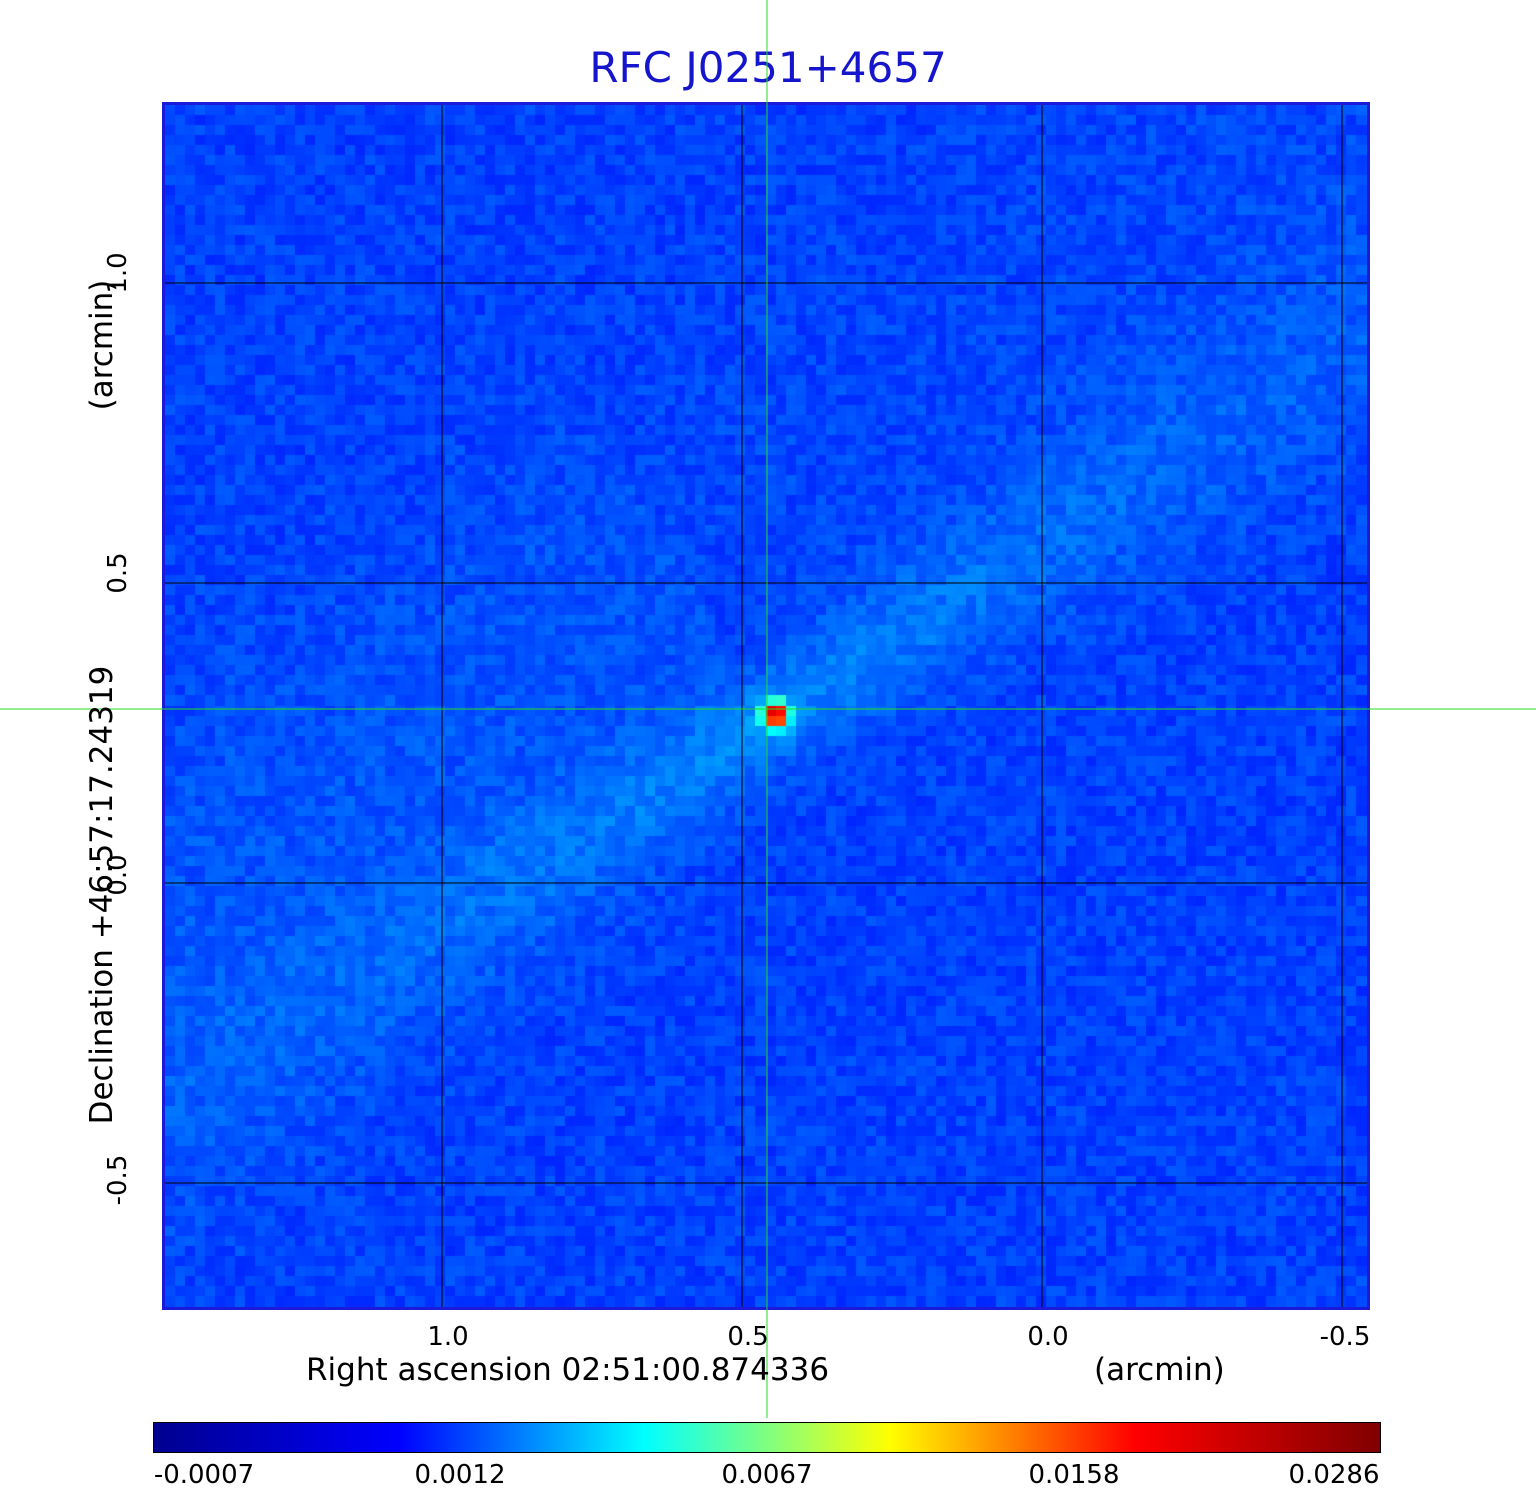 The width and height of the screenshot is (1536, 1511). Describe the element at coordinates (1334, 1475) in the screenshot. I see `colorbar-tick-label: 0.0286` at that location.